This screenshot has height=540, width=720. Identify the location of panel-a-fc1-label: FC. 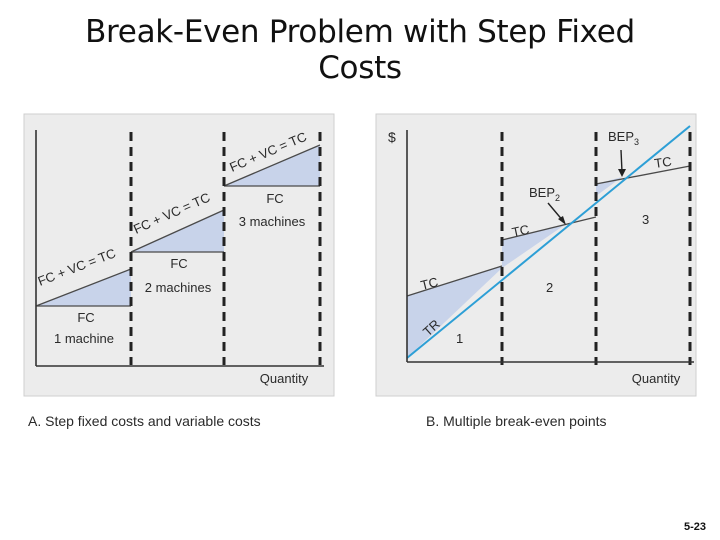
(85, 317).